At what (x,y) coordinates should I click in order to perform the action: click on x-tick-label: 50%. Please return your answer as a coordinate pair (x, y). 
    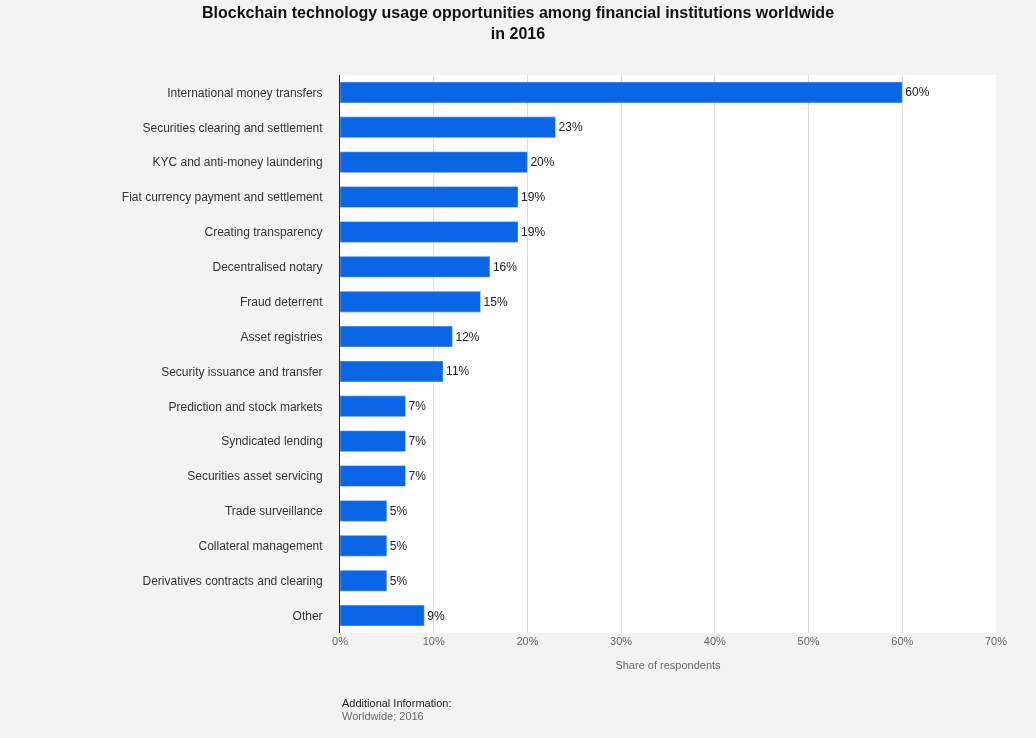
    Looking at the image, I should click on (808, 641).